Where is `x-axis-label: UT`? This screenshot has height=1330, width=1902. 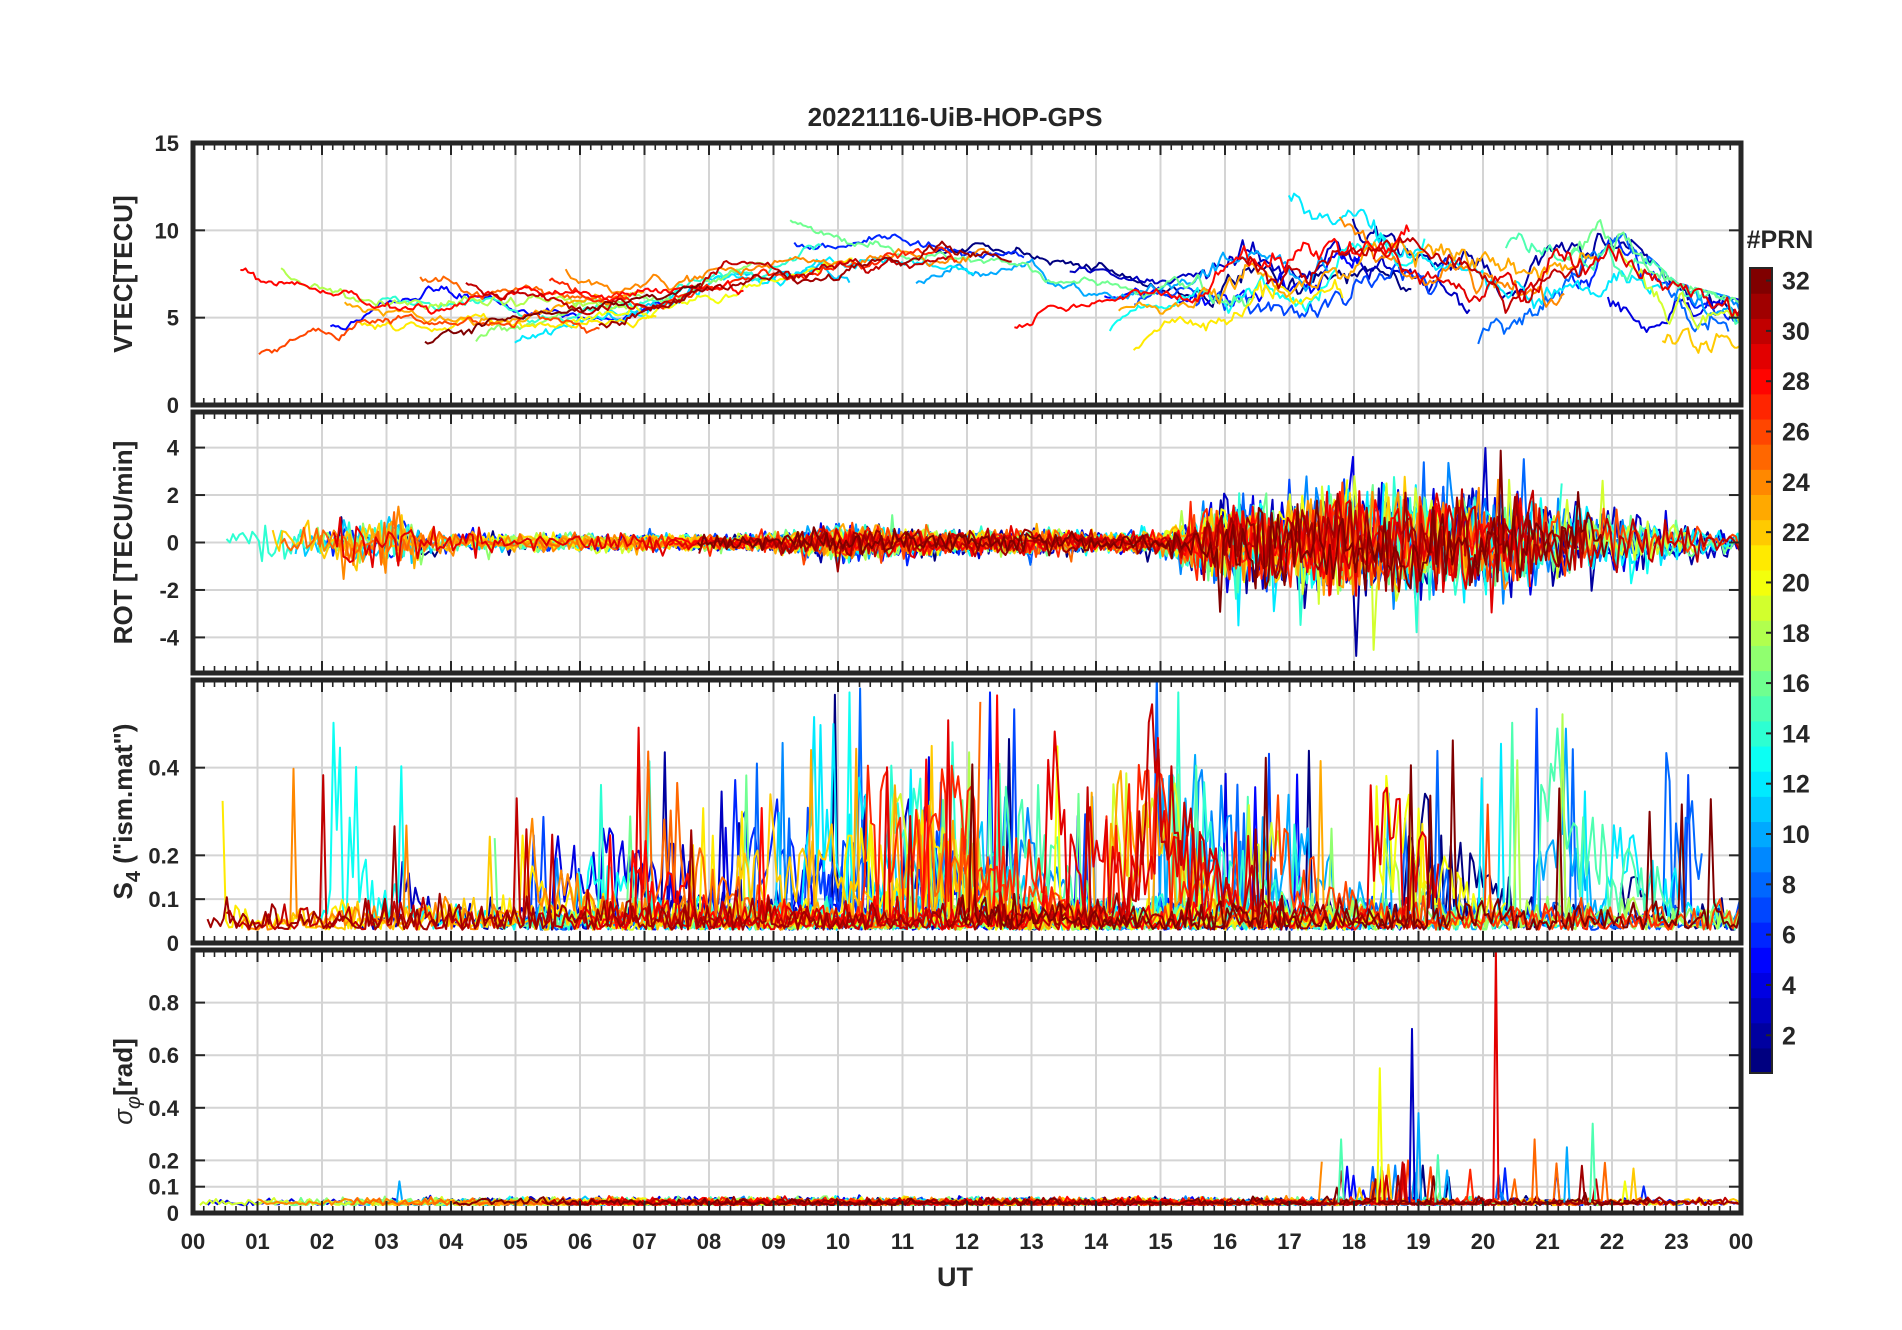 x-axis-label: UT is located at coordinates (955, 1277).